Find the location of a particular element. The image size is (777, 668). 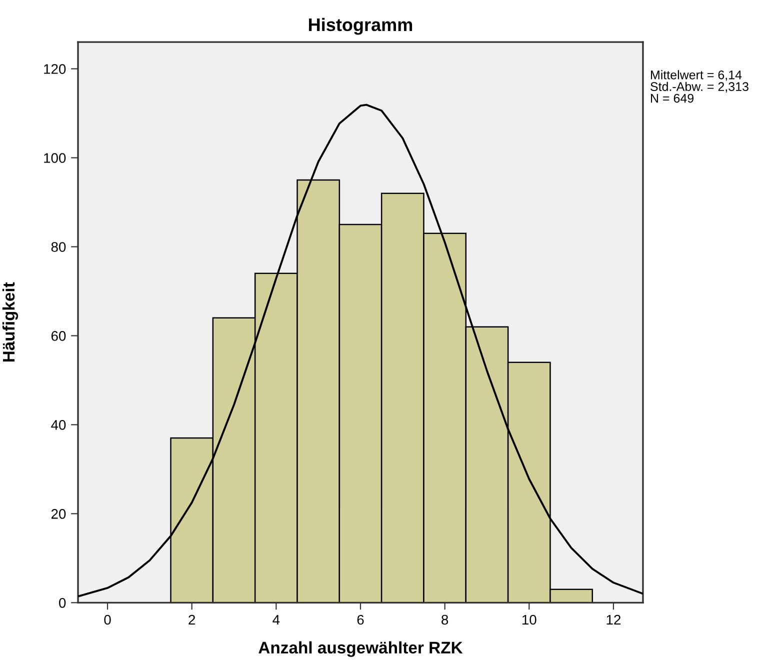

y-axis-title: Häufigkeit is located at coordinates (10, 322).